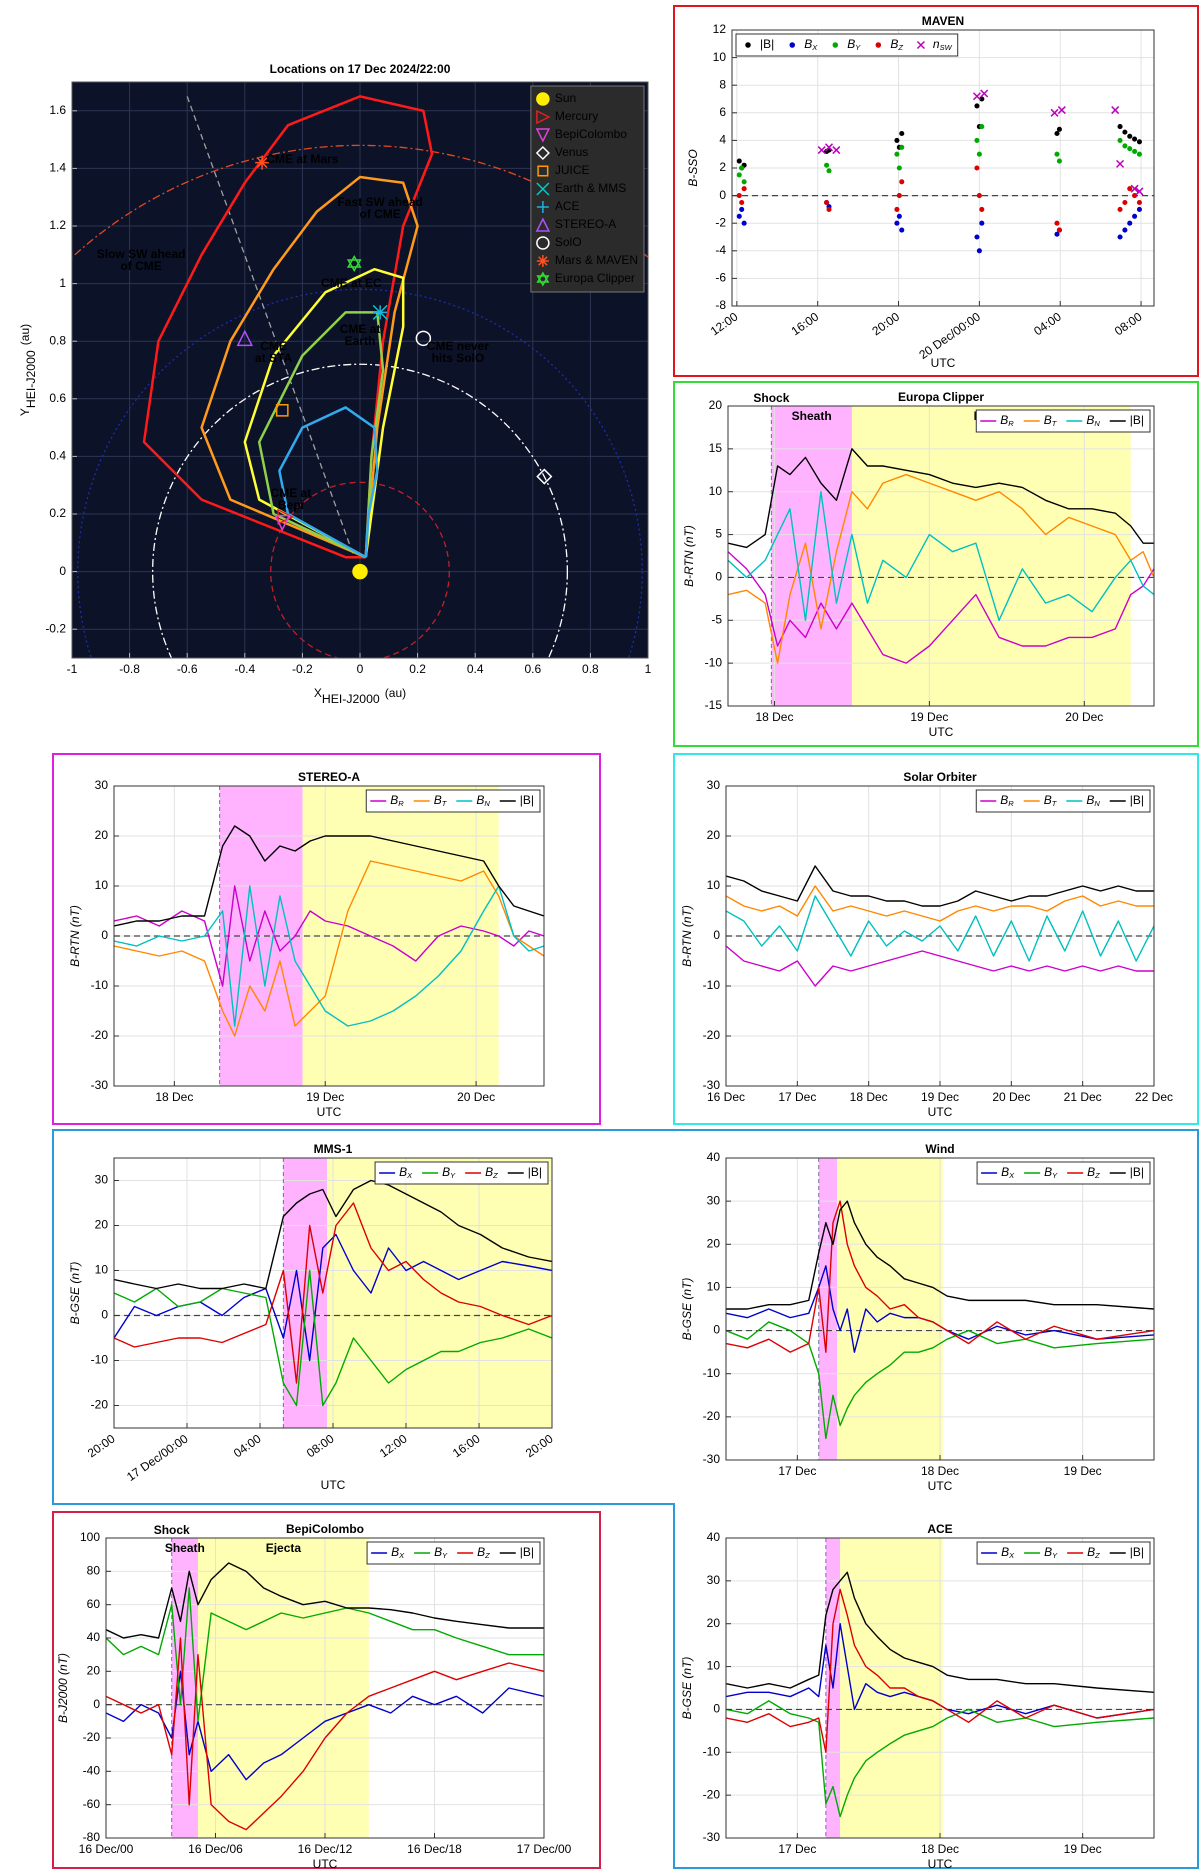 The image size is (1200, 1871). What do you see at coordinates (187, 669) in the screenshot?
I see `x-tick-label: -0.6` at bounding box center [187, 669].